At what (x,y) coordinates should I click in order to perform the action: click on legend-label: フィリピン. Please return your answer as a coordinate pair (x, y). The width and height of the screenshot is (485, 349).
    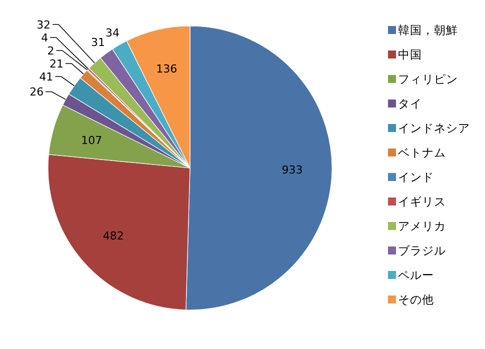
    Looking at the image, I should click on (428, 79).